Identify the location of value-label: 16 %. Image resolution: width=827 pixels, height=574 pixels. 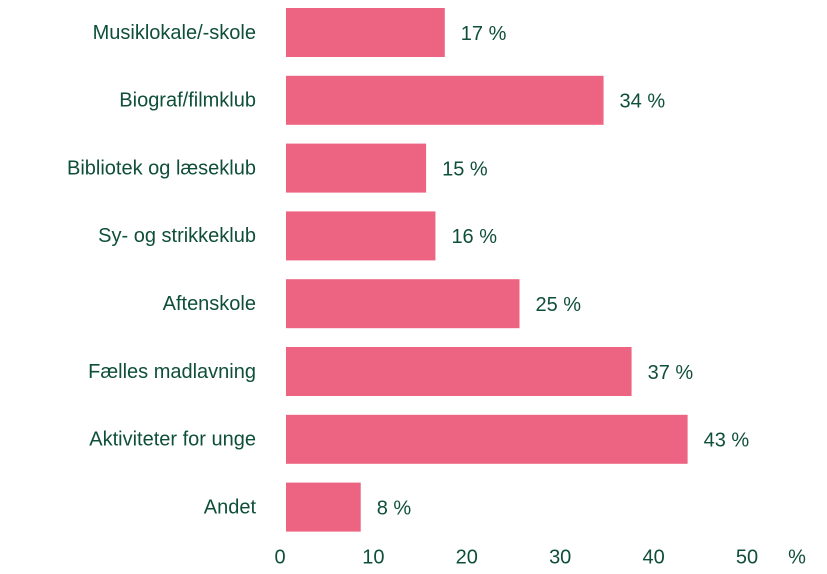
(474, 237).